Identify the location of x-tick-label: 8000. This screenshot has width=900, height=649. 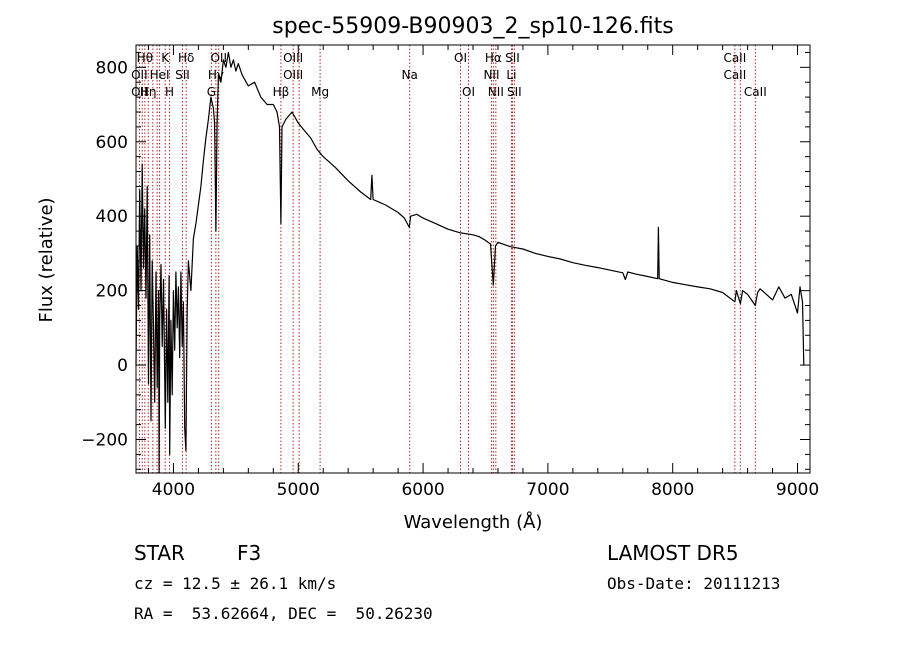
(672, 490).